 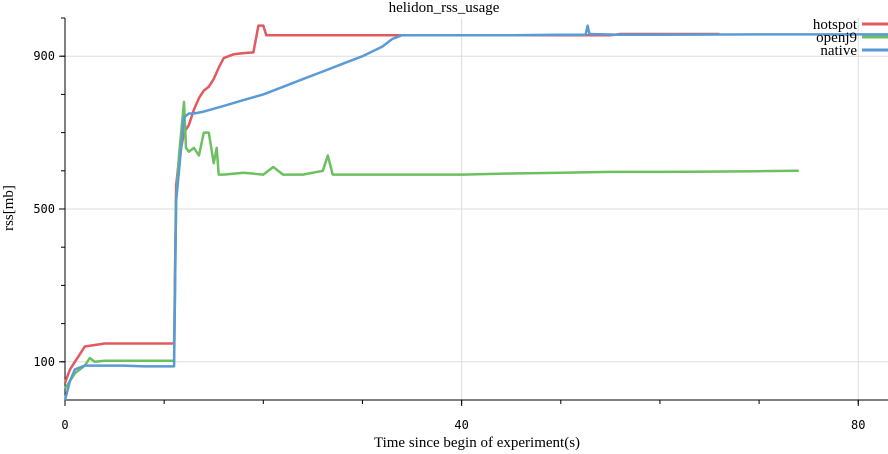 I want to click on y-tick-label: 100, so click(x=44, y=362).